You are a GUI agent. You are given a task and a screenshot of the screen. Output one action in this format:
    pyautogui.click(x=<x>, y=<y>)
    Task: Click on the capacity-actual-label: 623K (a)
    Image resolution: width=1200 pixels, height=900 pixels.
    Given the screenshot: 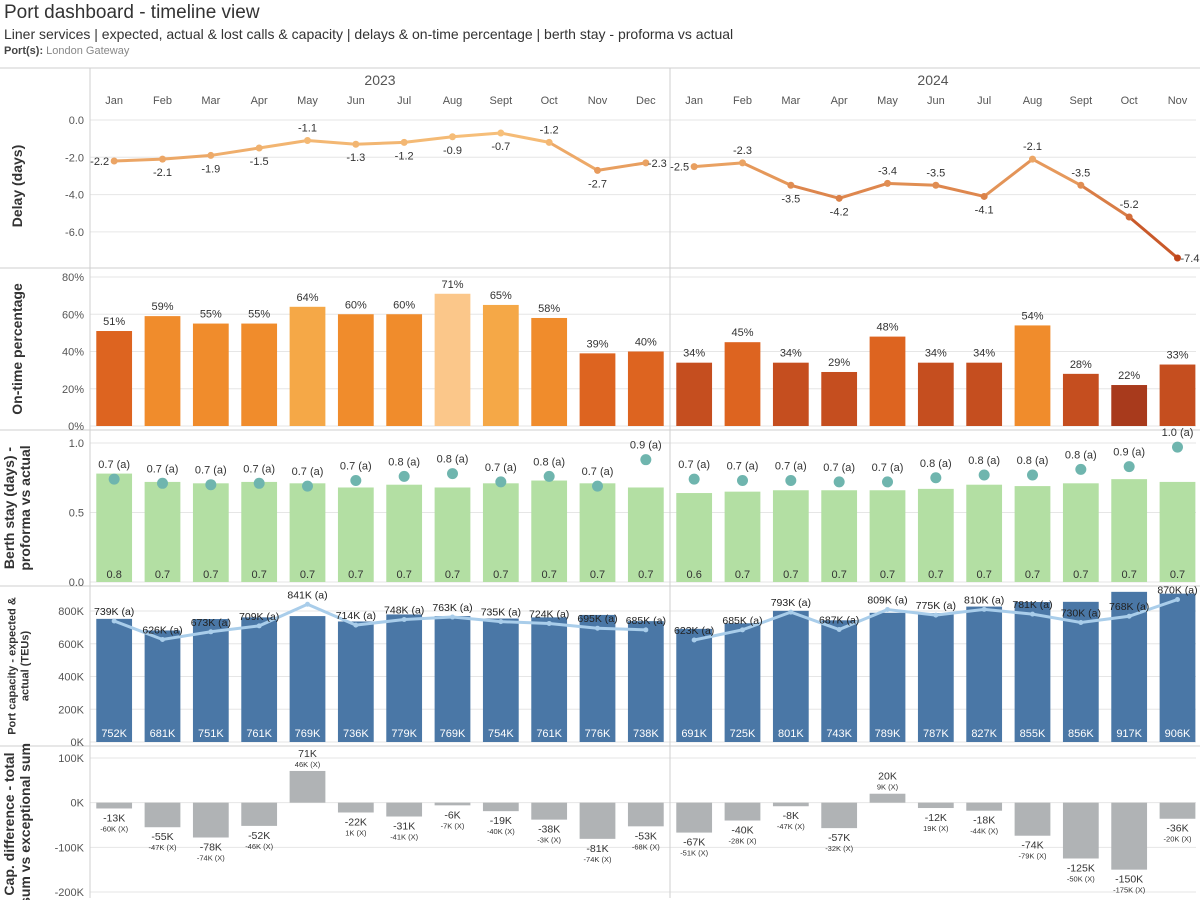 What is the action you would take?
    pyautogui.click(x=694, y=631)
    